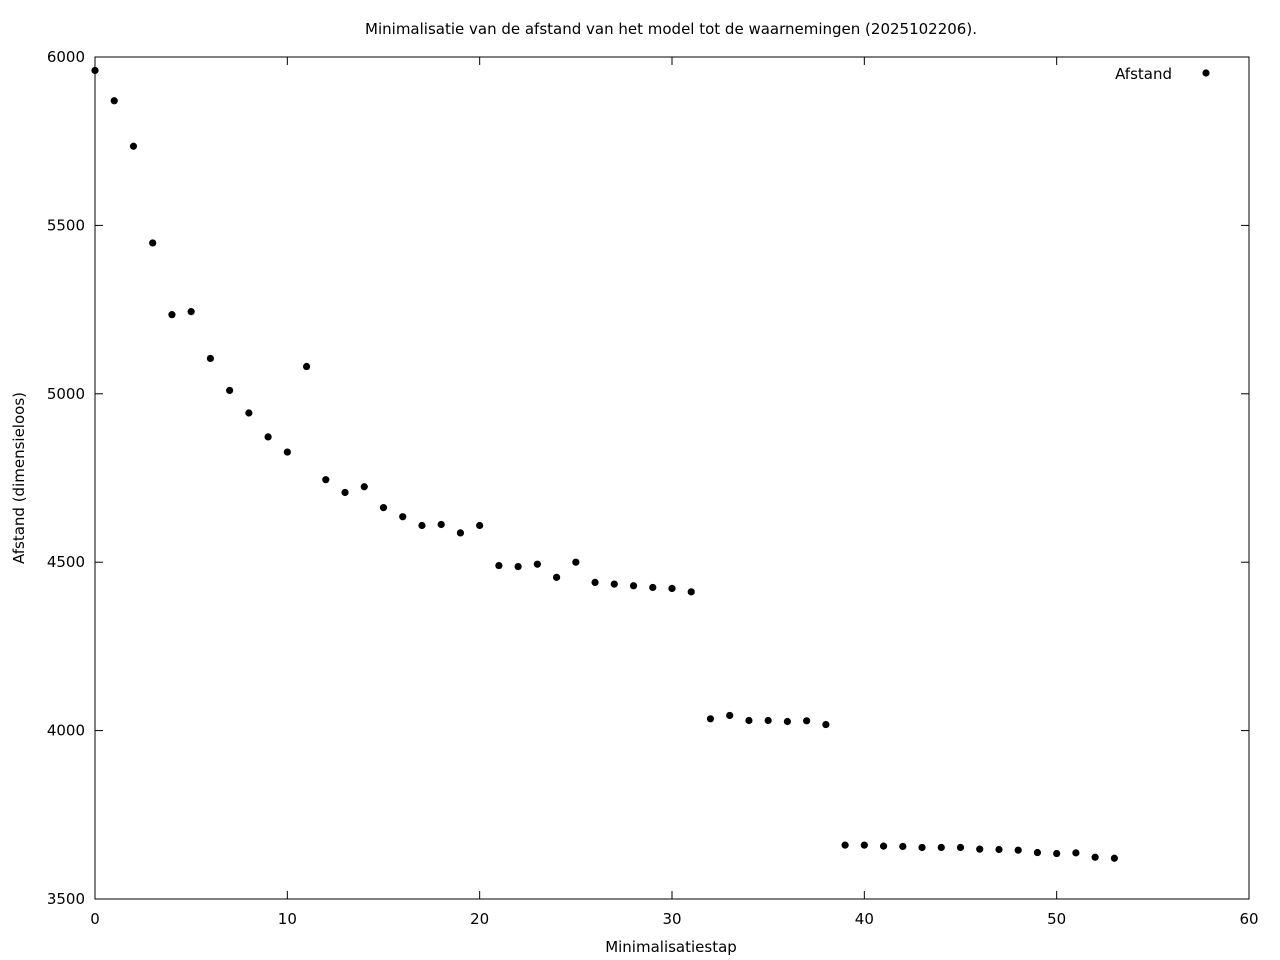  I want to click on legend: Afstand, so click(1162, 74).